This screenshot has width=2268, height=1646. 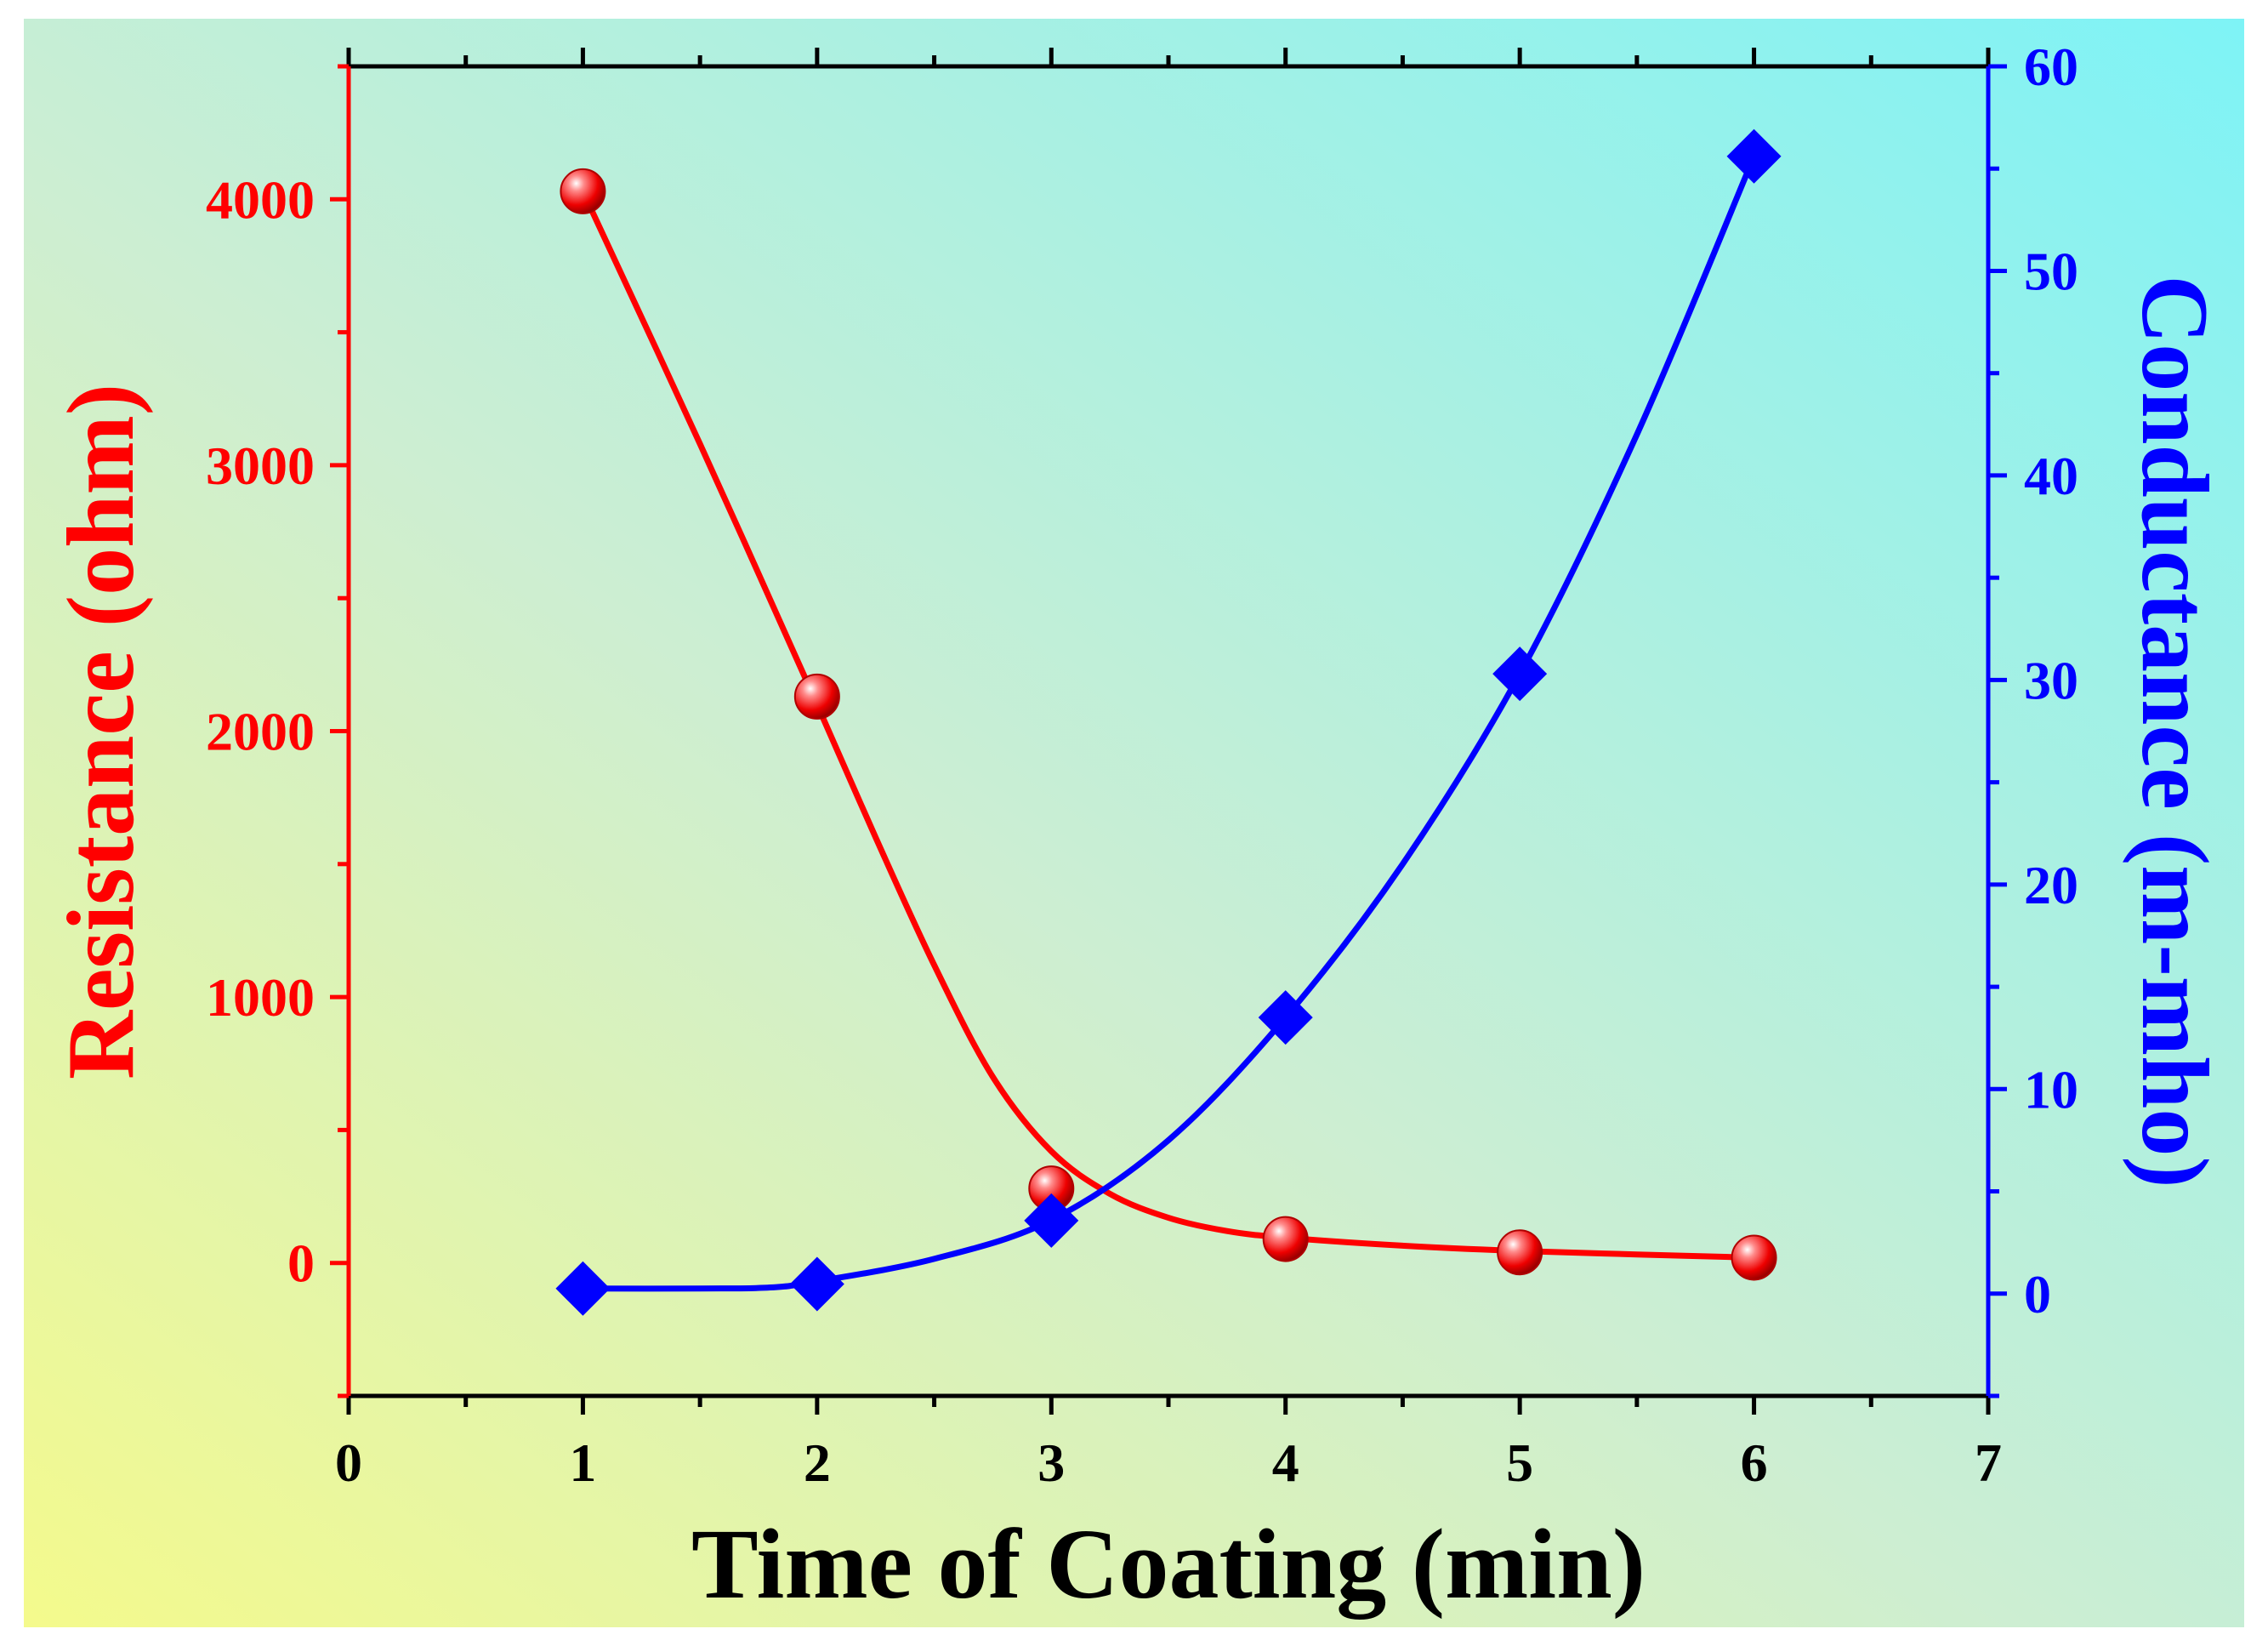 I want to click on right-y-tick-label: 0, so click(x=2037, y=1294).